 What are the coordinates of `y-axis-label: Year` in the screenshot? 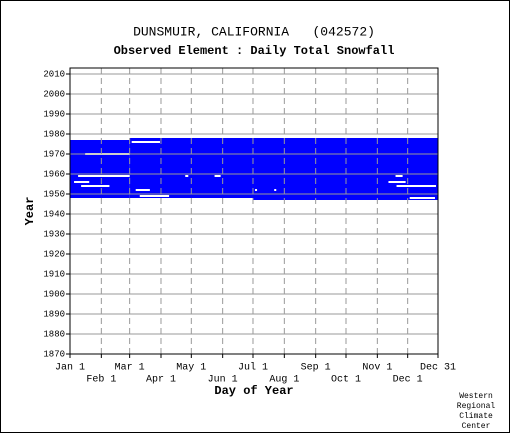 It's located at (30, 211).